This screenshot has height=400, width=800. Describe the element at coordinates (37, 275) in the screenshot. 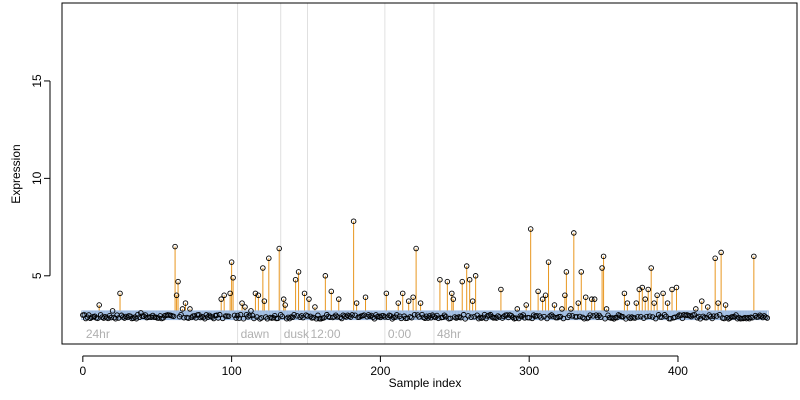

I see `y-tick-label: 5` at that location.